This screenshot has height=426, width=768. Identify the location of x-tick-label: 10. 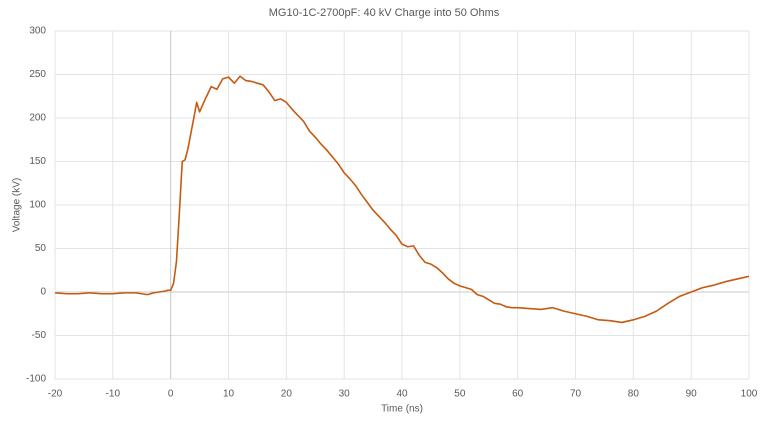
(229, 394).